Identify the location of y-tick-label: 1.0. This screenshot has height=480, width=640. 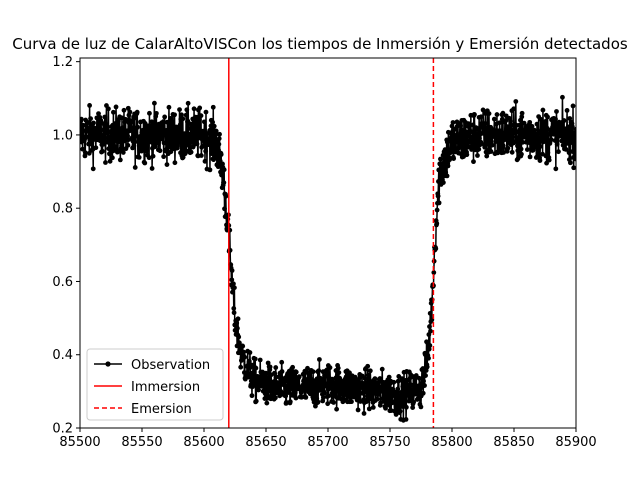
(62, 135).